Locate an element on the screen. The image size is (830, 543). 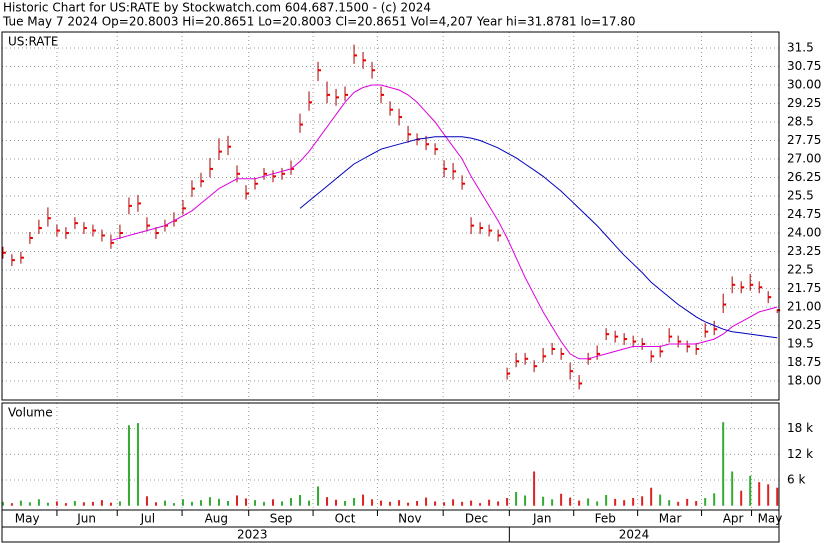
y-tick-label: 31.5 is located at coordinates (800, 48).